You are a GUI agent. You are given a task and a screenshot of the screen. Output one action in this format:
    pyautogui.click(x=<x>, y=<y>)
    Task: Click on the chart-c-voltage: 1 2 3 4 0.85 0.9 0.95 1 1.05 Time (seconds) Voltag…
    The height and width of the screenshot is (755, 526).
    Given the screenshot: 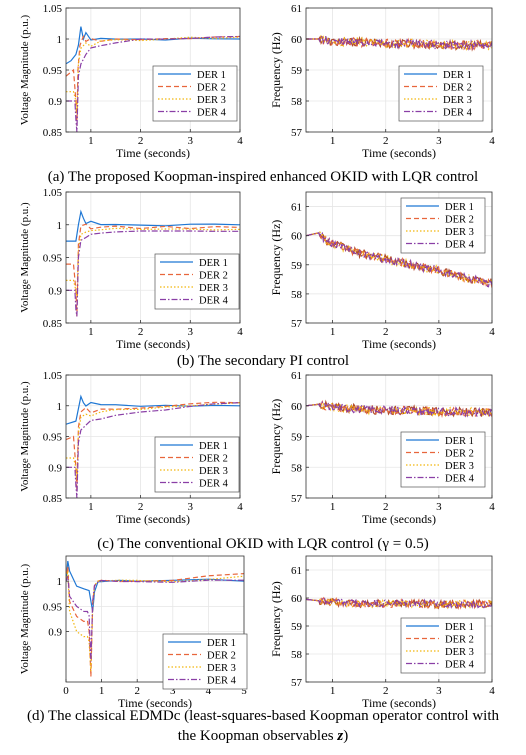 What is the action you would take?
    pyautogui.click(x=131, y=448)
    